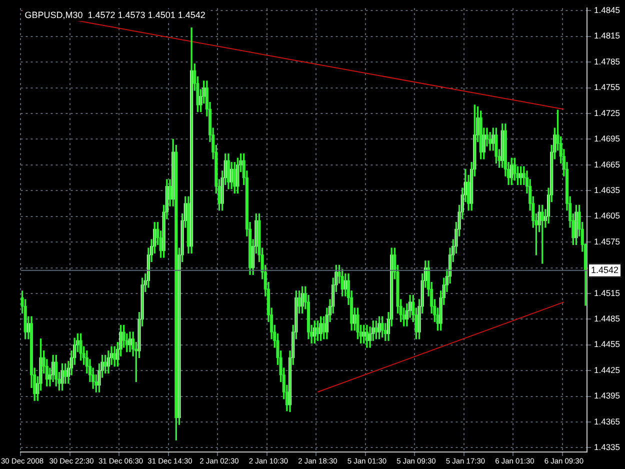 The width and height of the screenshot is (625, 469). What do you see at coordinates (607, 87) in the screenshot?
I see `y-tick-label: 1.4755` at bounding box center [607, 87].